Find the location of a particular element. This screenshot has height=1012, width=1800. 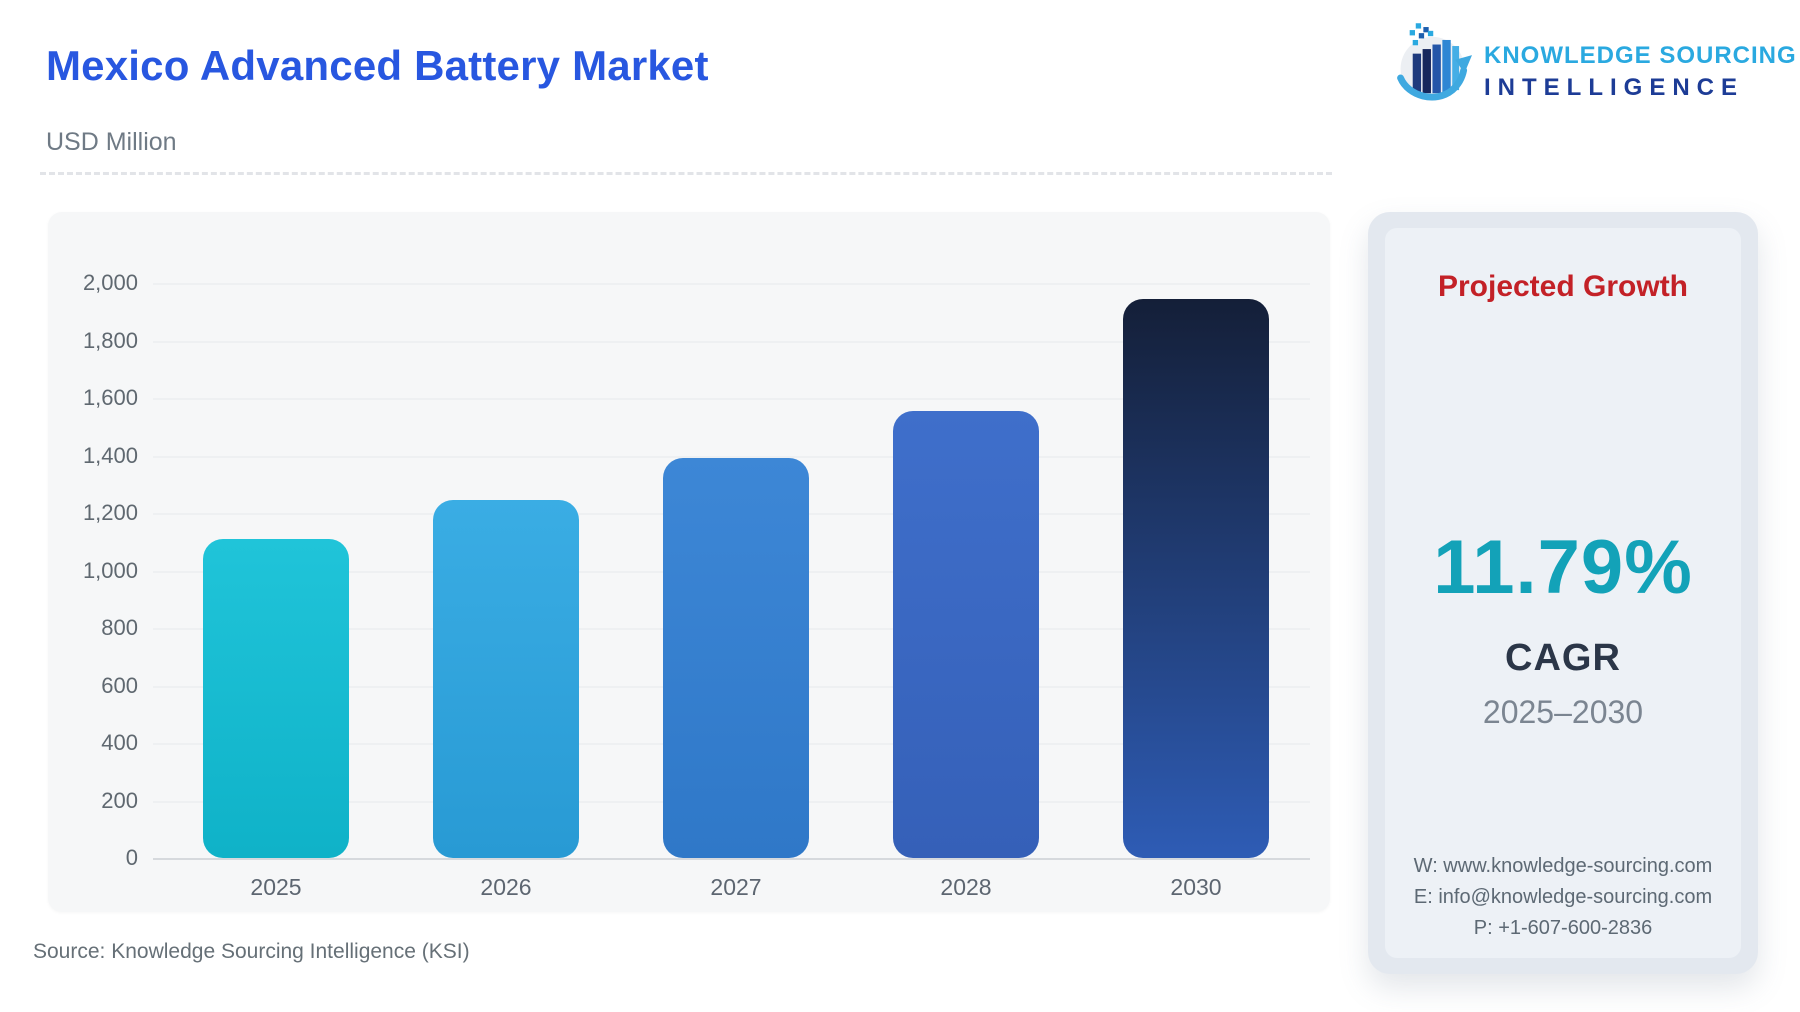

y-tick-label: 2,000 is located at coordinates (110, 282).